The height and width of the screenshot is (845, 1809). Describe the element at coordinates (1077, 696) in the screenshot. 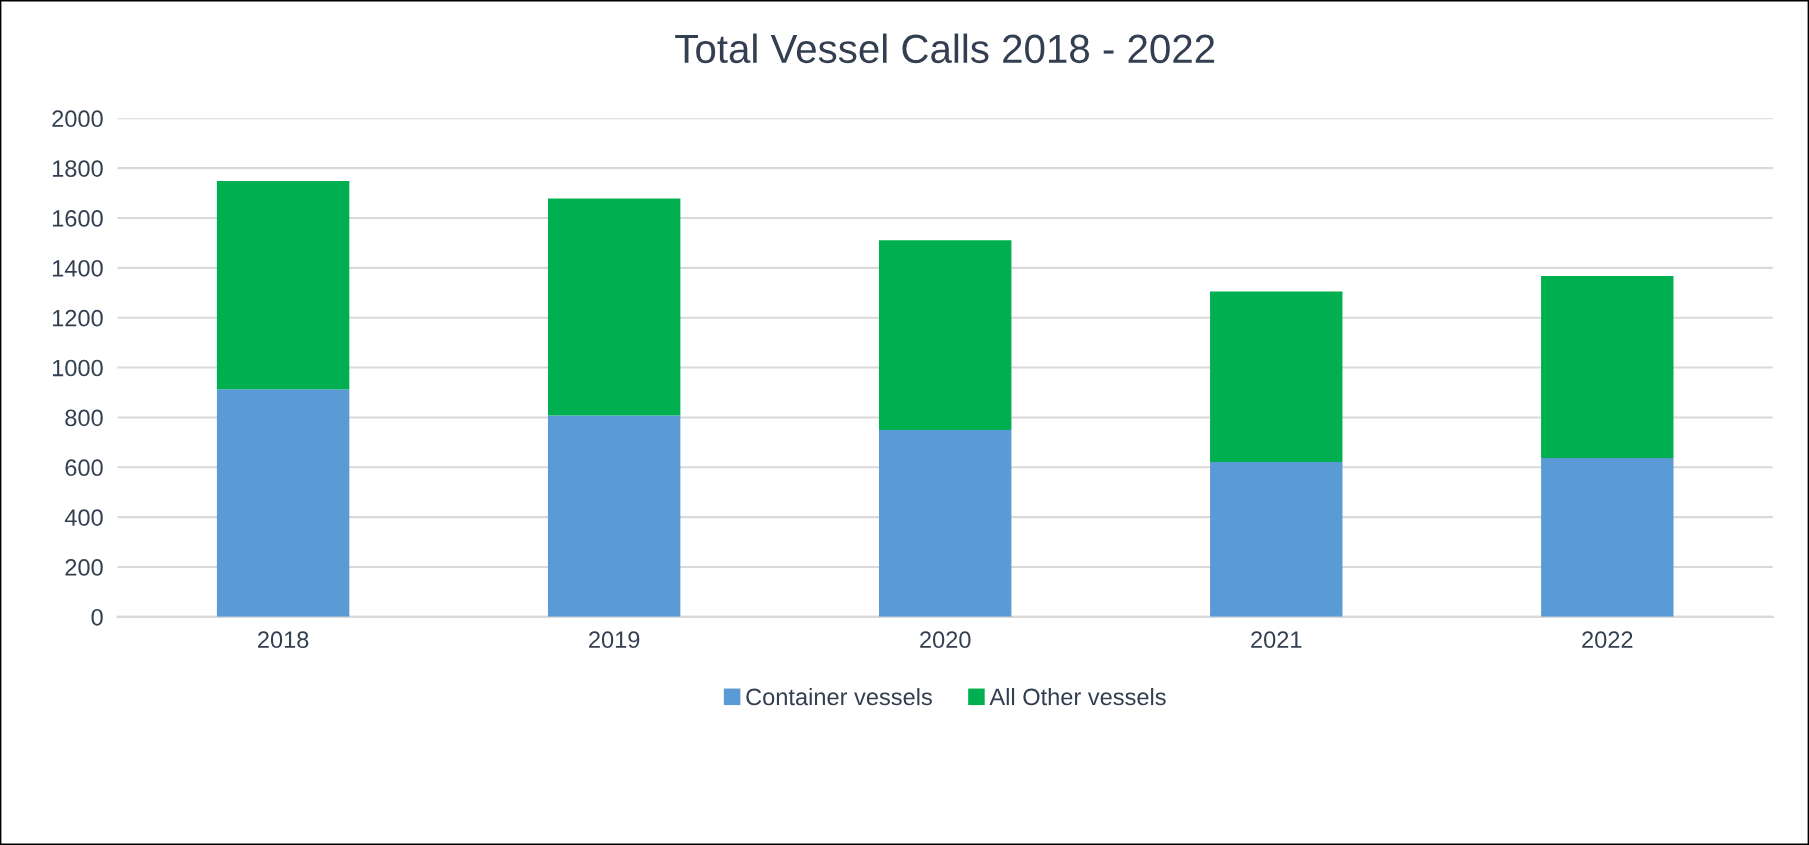

I see `legend-label: All Other vessels` at that location.